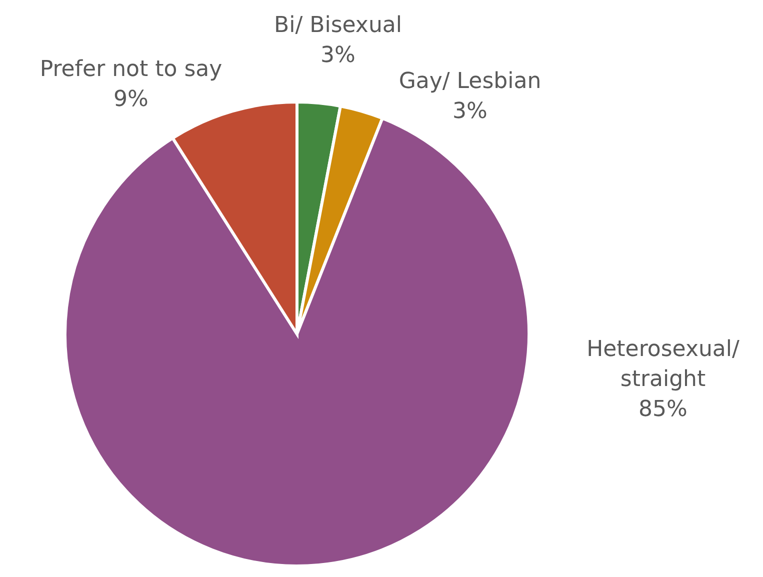  Describe the element at coordinates (663, 364) in the screenshot. I see `slice-label: Heterosexual/ straight` at that location.